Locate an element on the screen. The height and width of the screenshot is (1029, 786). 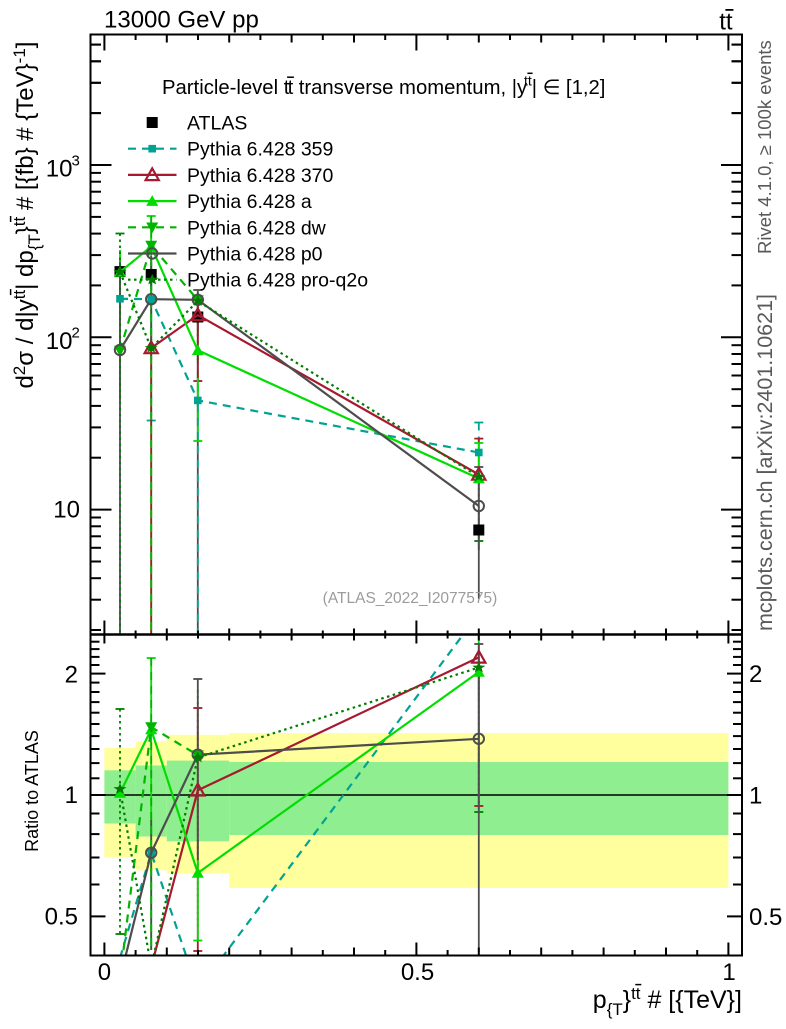
svg-text: Pythia 6.428 p0 is located at coordinates (255, 255).